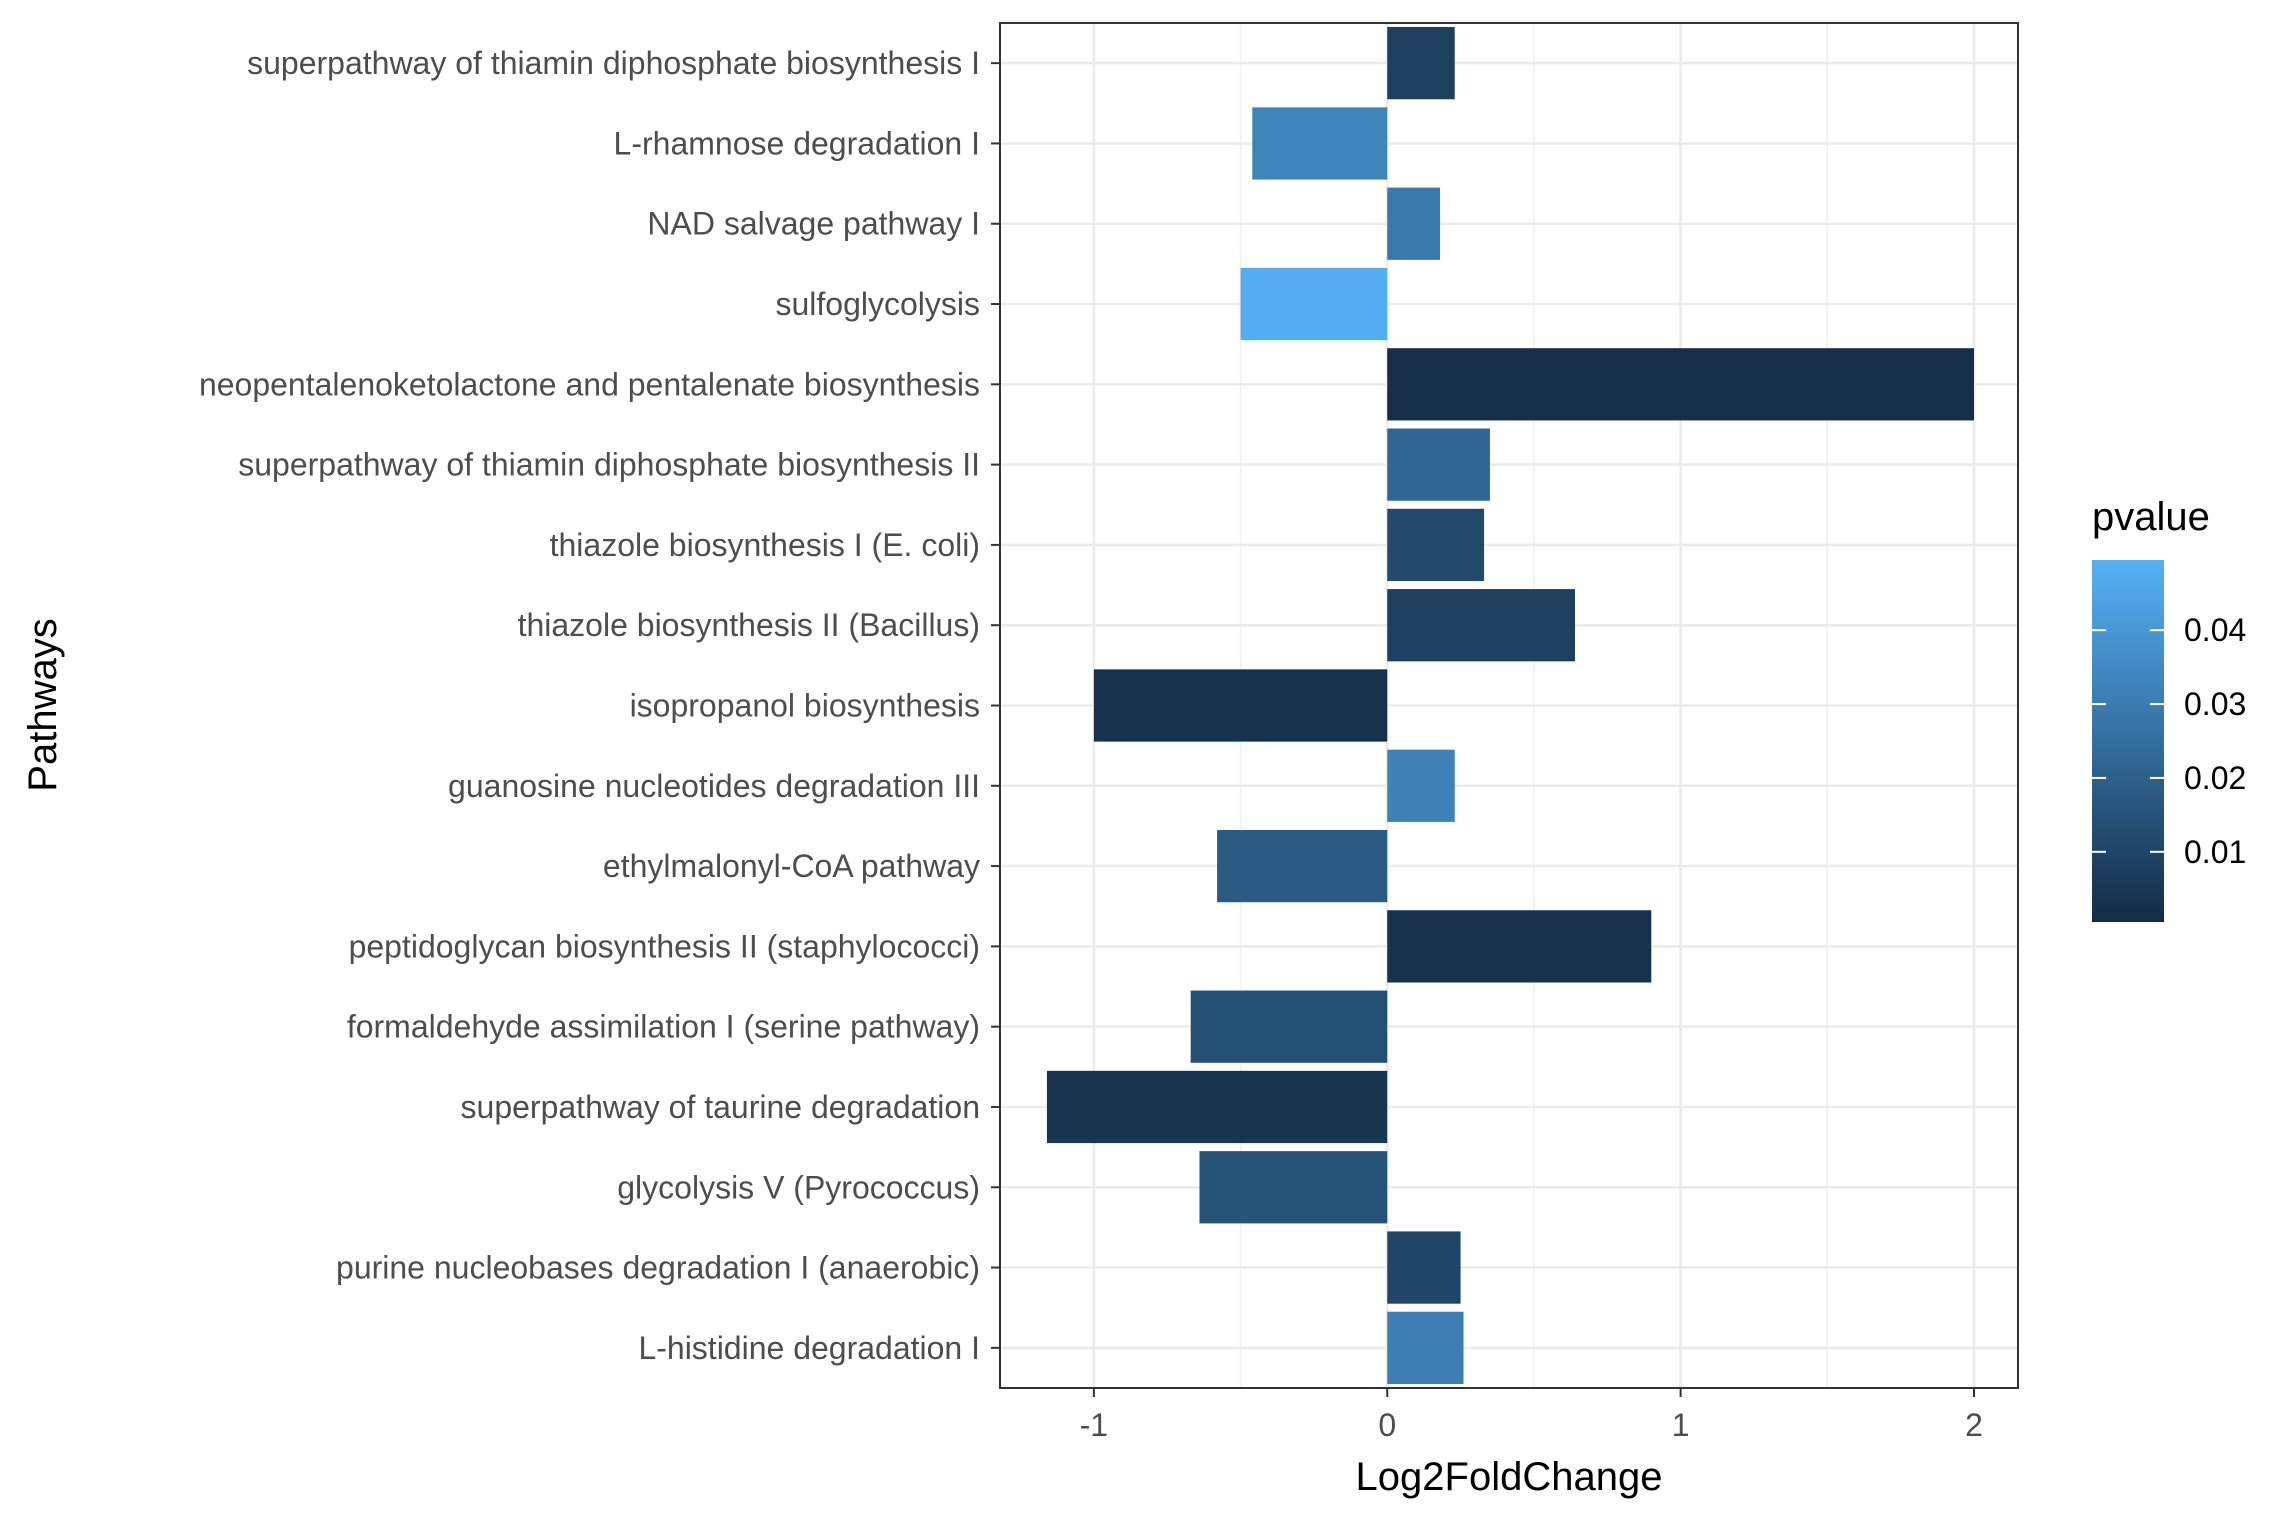 The height and width of the screenshot is (1521, 2291). What do you see at coordinates (765, 545) in the screenshot?
I see `y-tick-label: thiazole biosynthesis I (E. coli)` at bounding box center [765, 545].